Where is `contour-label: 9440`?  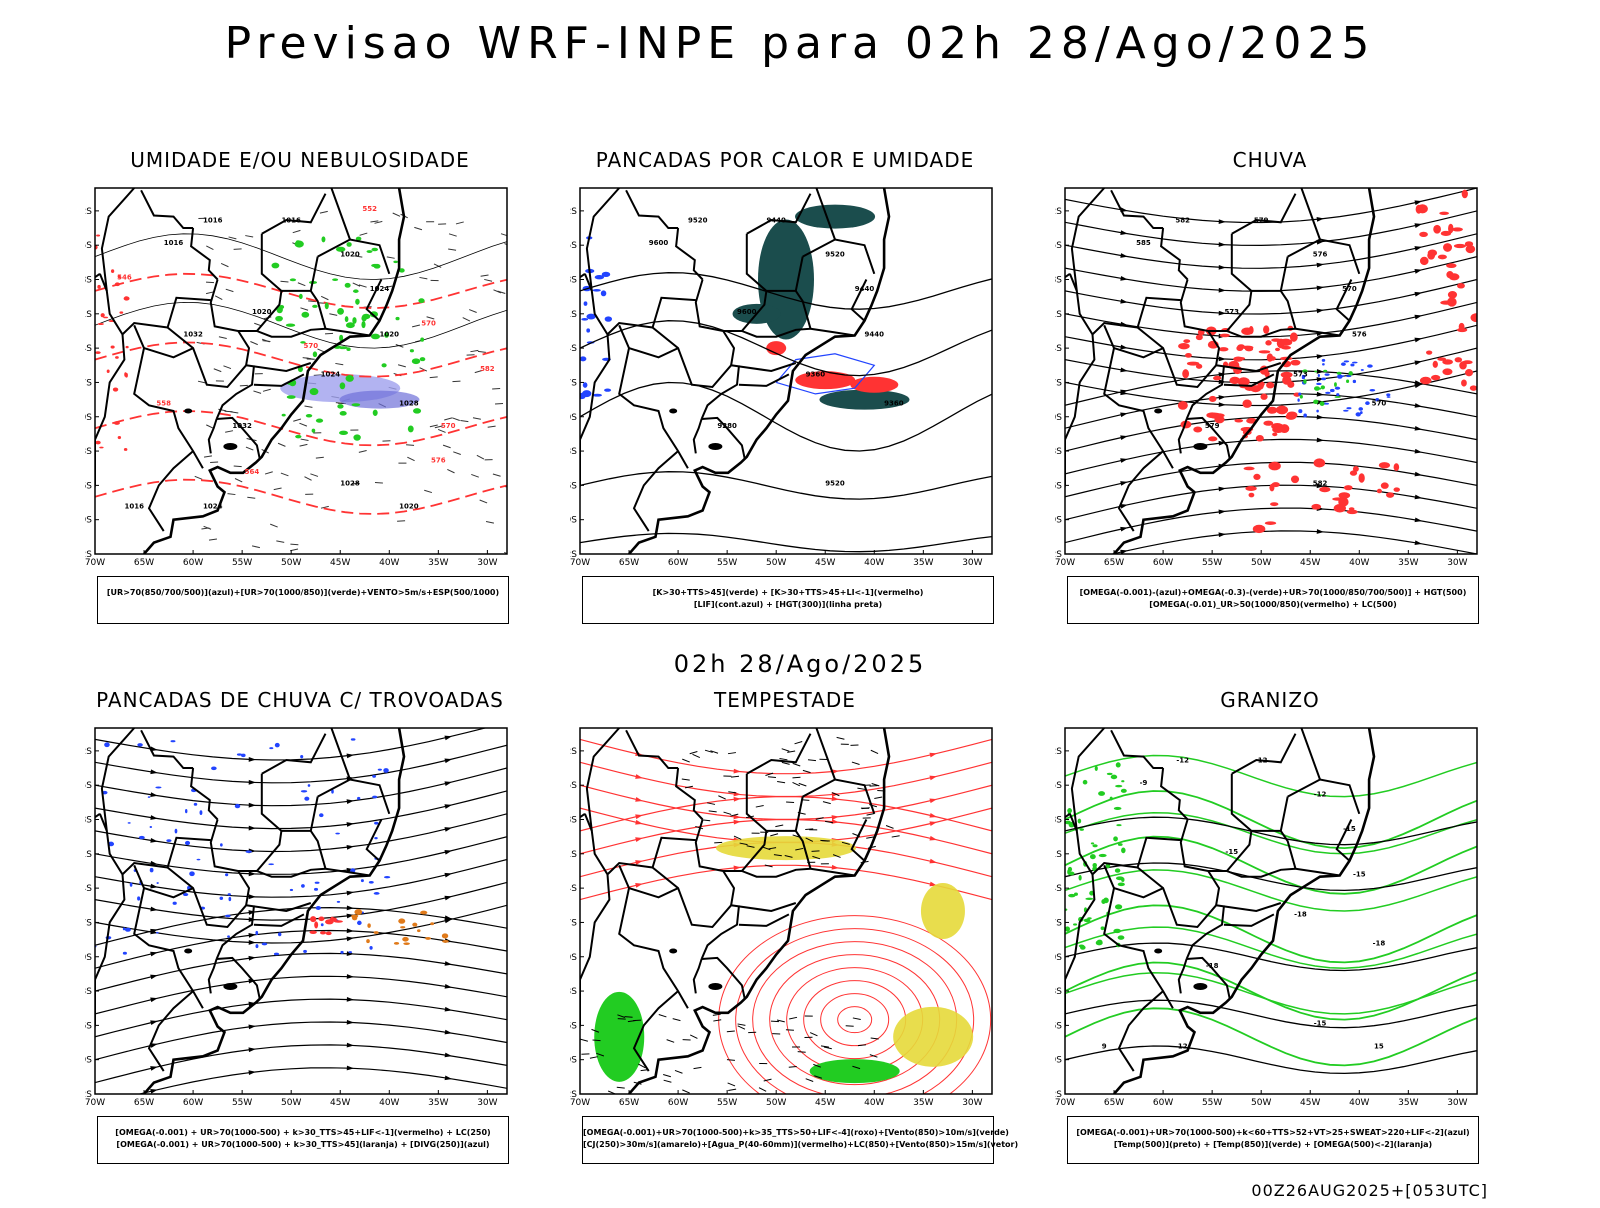 contour-label: 9440 is located at coordinates (875, 335).